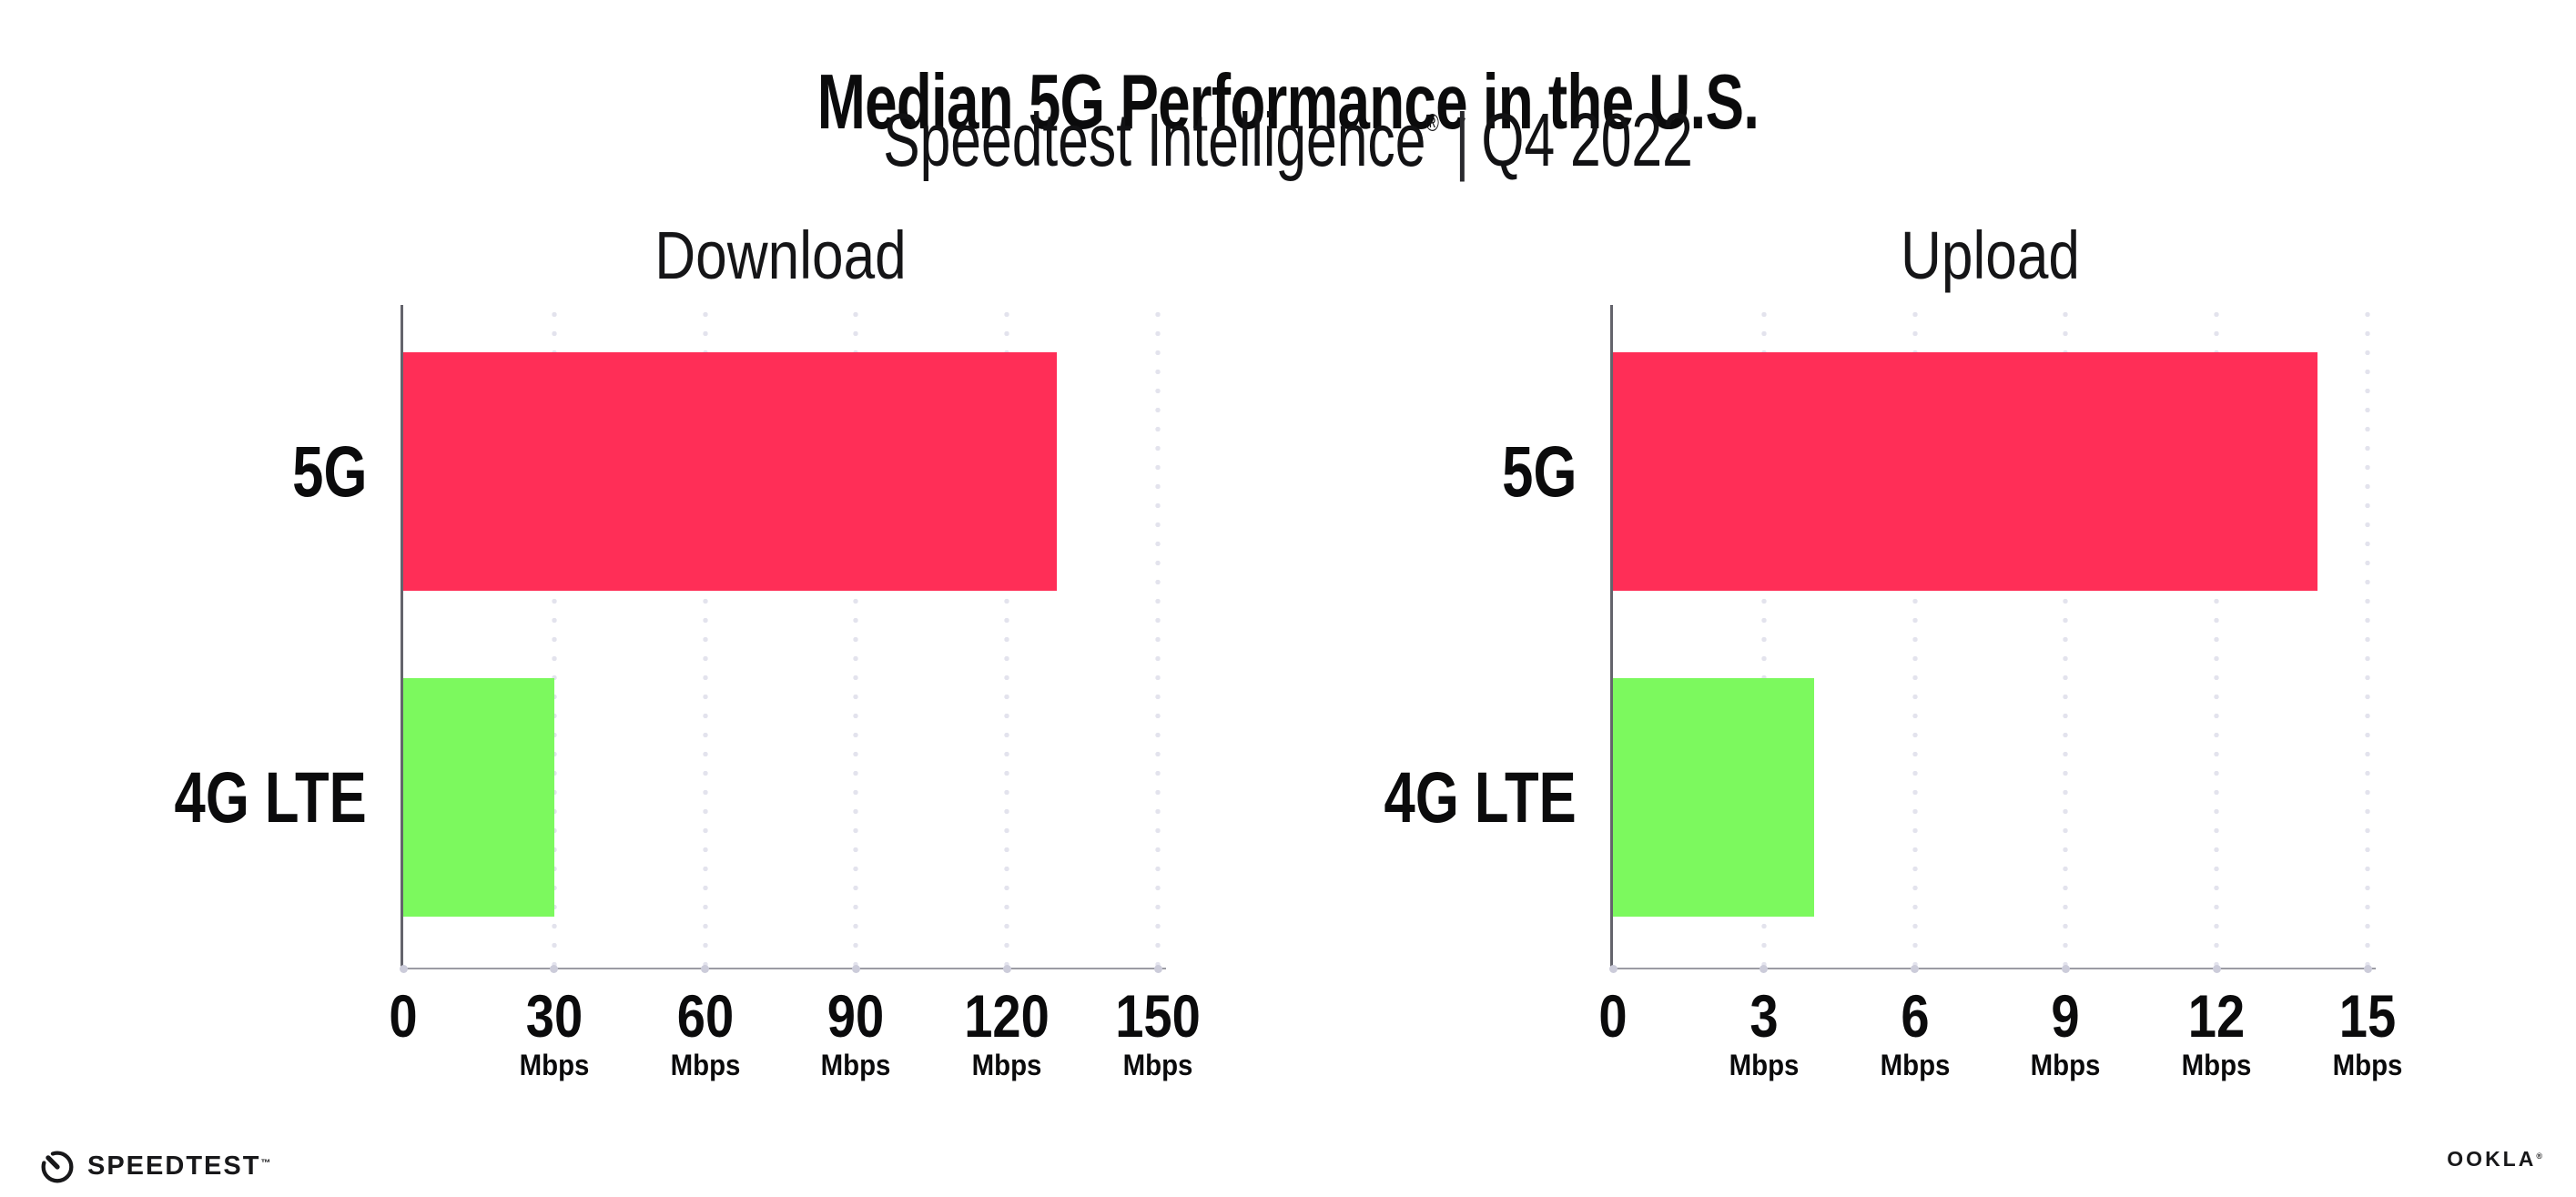  Describe the element at coordinates (1007, 1016) in the screenshot. I see `x-tick-value: 120` at that location.